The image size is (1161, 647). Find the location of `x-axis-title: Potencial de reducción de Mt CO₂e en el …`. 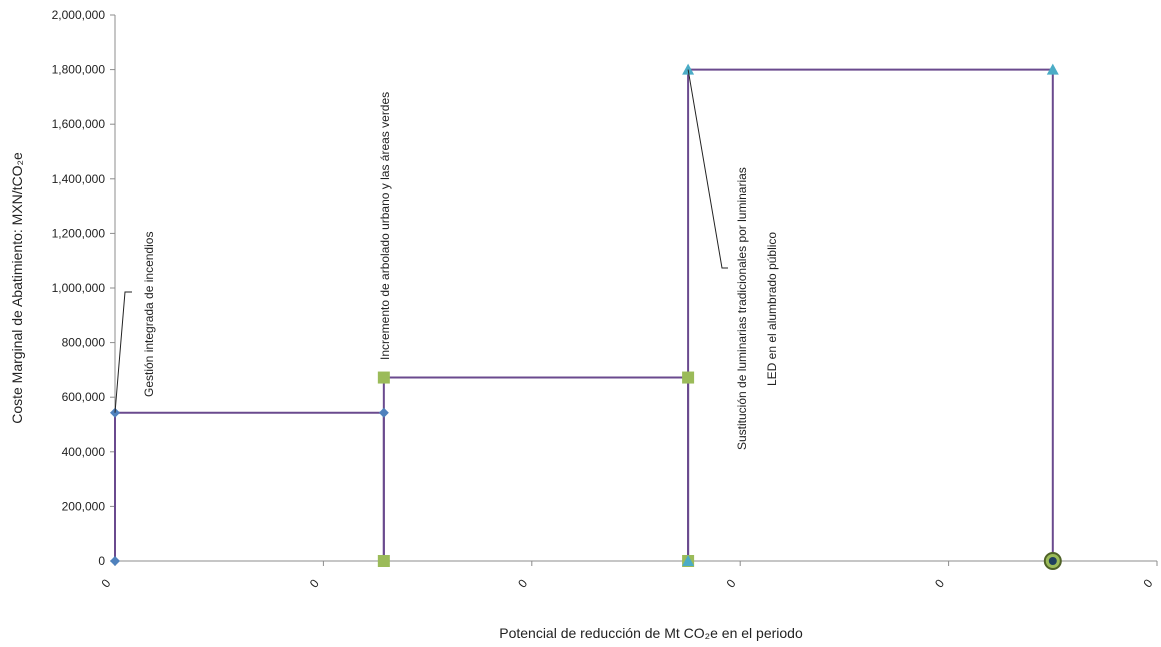

x-axis-title: Potencial de reducción de Mt CO₂e en el … is located at coordinates (651, 633).